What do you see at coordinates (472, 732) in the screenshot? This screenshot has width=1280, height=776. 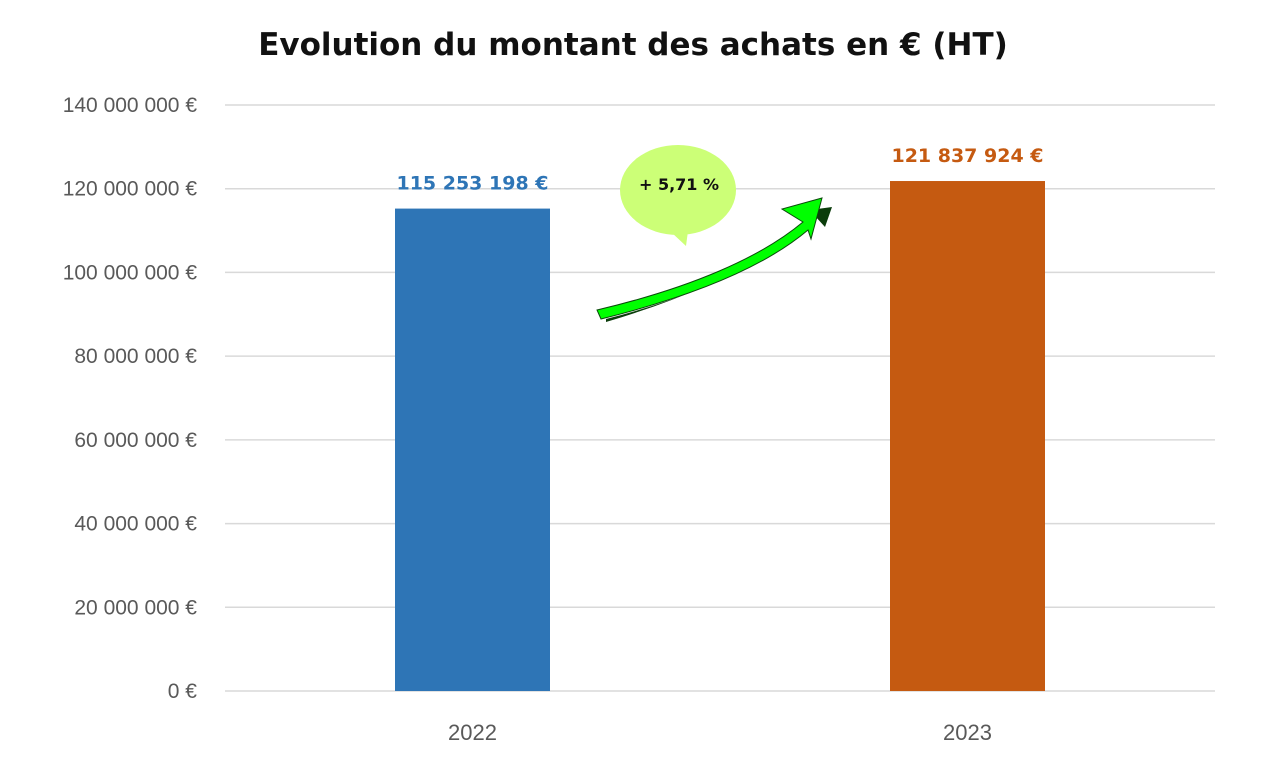 I see `x-category-label: 2022` at bounding box center [472, 732].